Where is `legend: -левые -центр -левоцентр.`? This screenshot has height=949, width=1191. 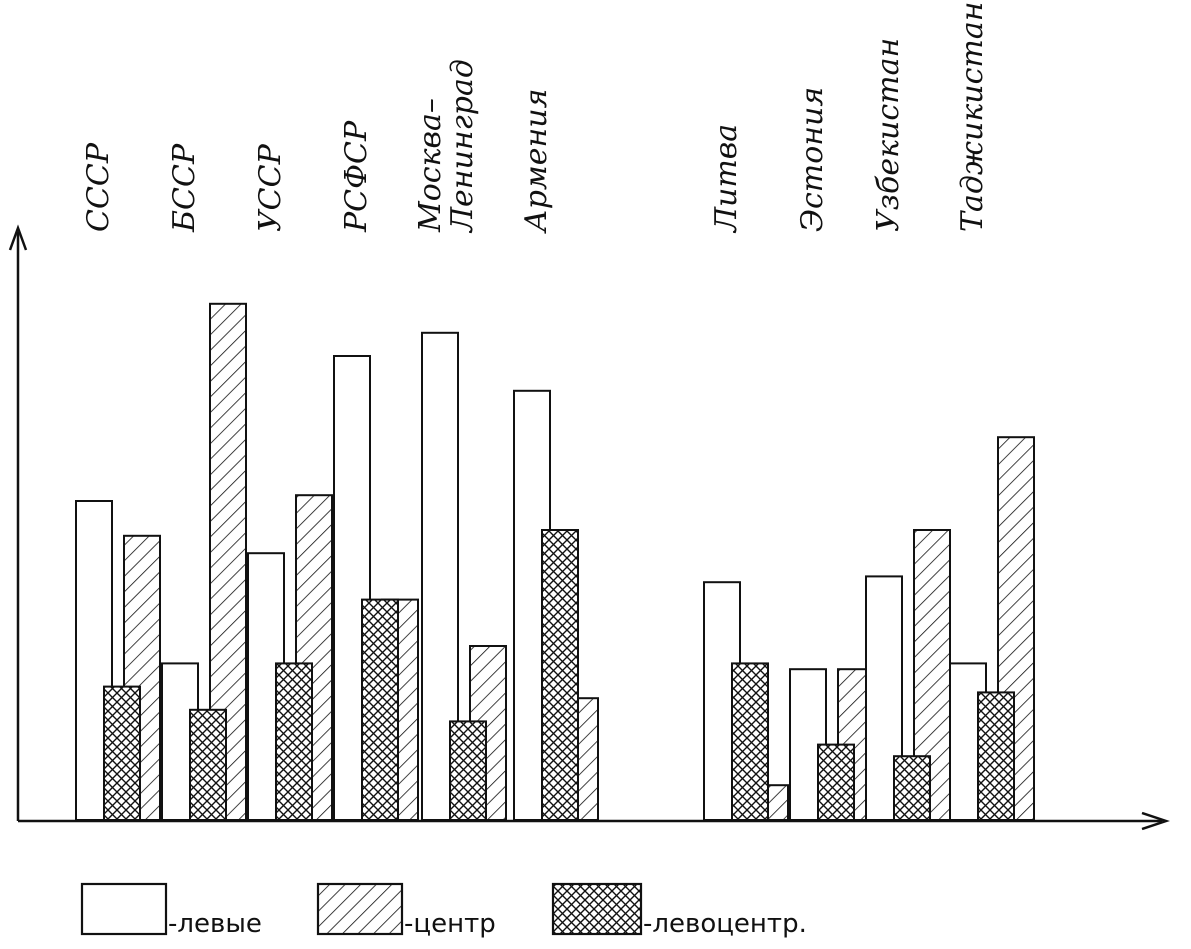
legend: -левые -центр -левоцентр. is located at coordinates (443, 910).